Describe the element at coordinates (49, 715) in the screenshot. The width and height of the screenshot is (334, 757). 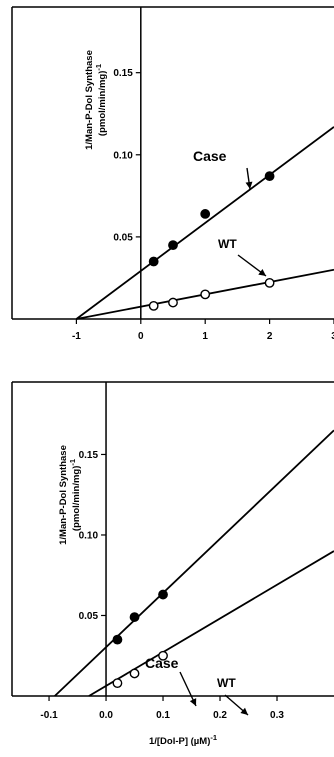
I see `x-tick-label: -0.1` at that location.